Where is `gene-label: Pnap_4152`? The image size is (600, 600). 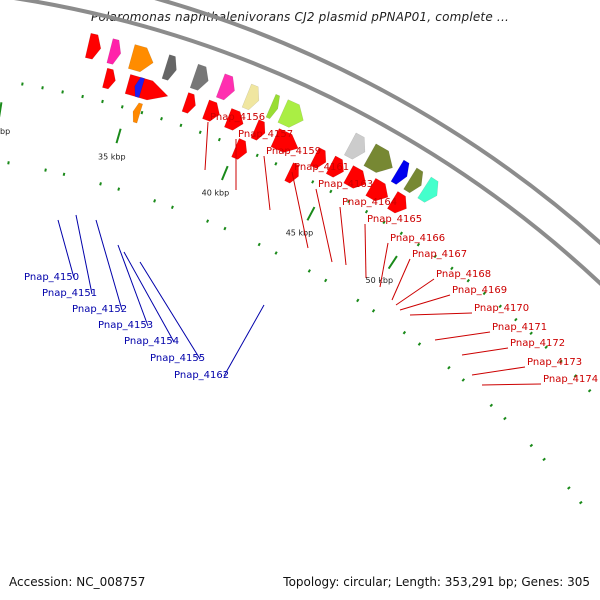
gene-label: Pnap_4152 is located at coordinates (99, 309).